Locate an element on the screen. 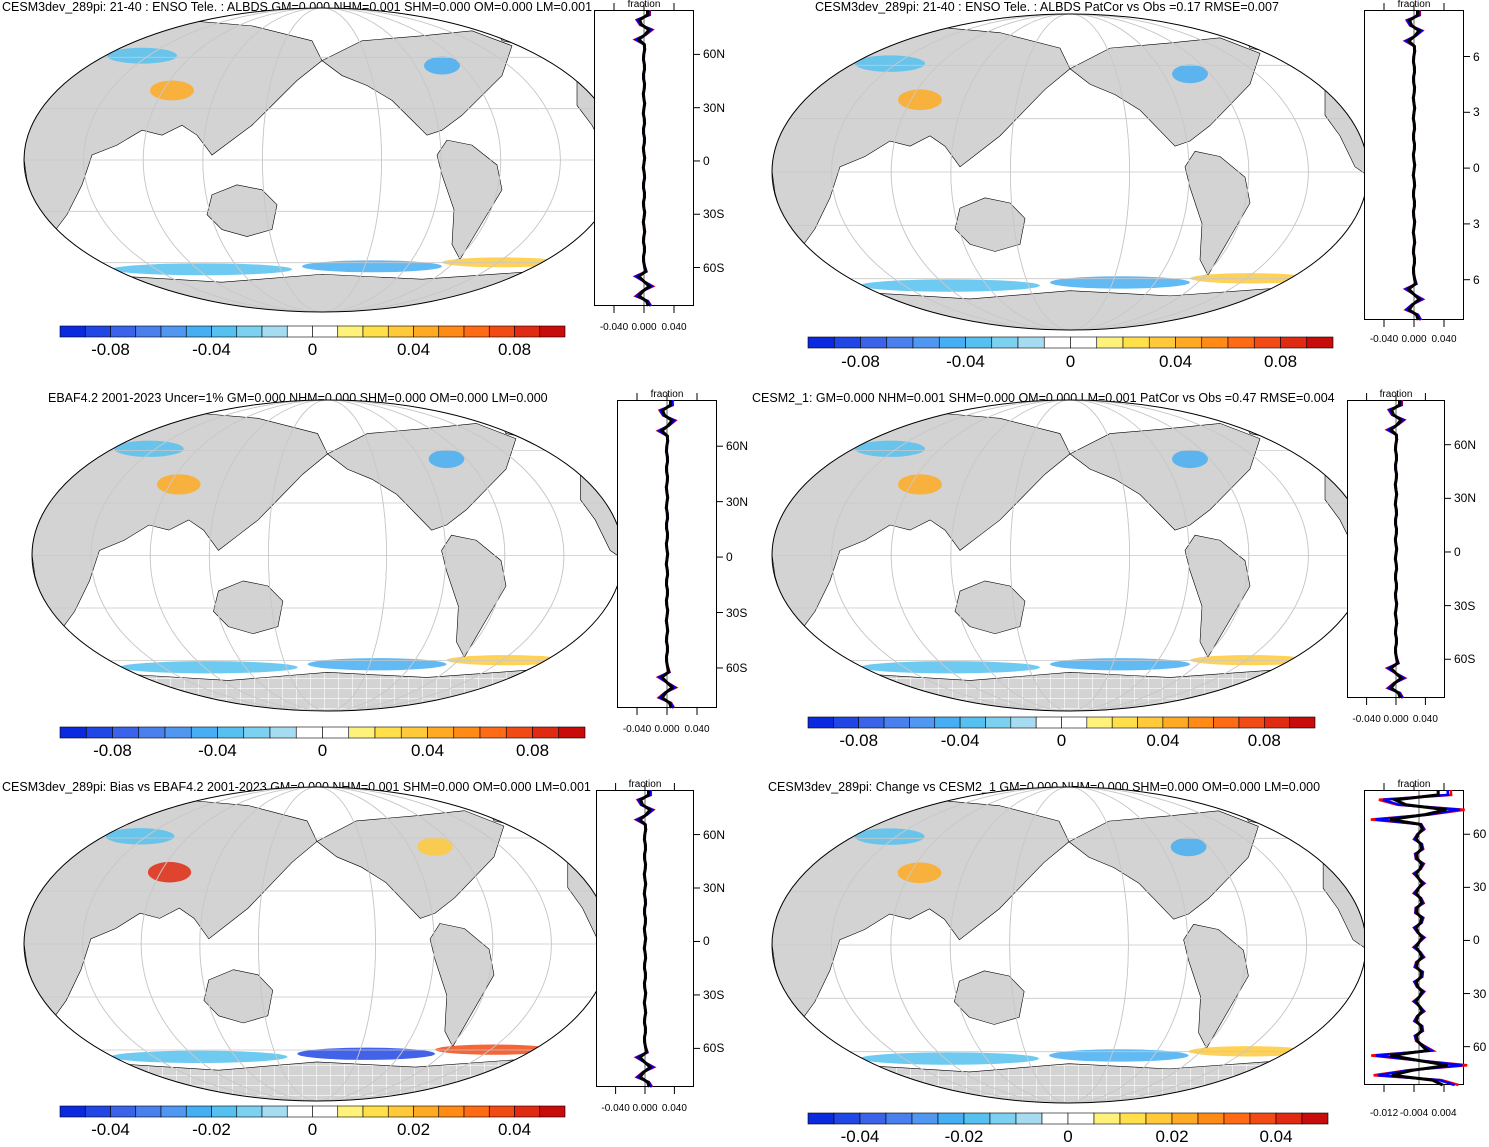  world-map is located at coordinates (1069, 945).